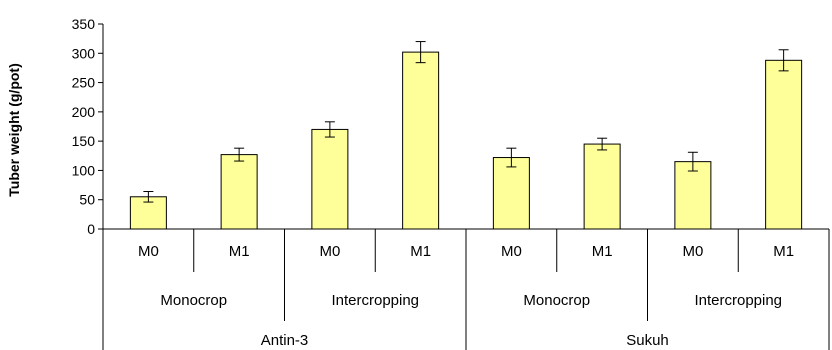 The height and width of the screenshot is (350, 832). I want to click on x-label-variety: Antin-3, so click(285, 340).